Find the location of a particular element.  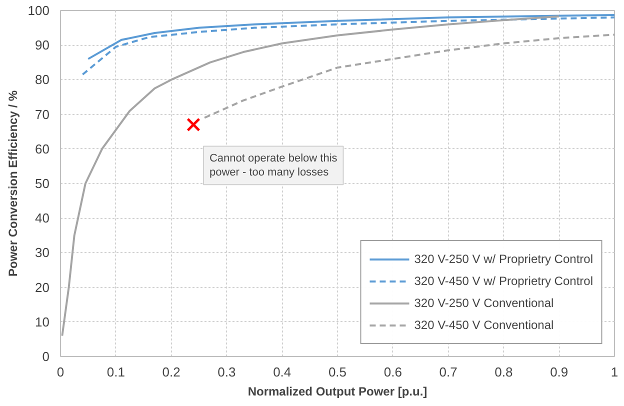

legend-label: 320 V-450 V Conventional is located at coordinates (484, 325).